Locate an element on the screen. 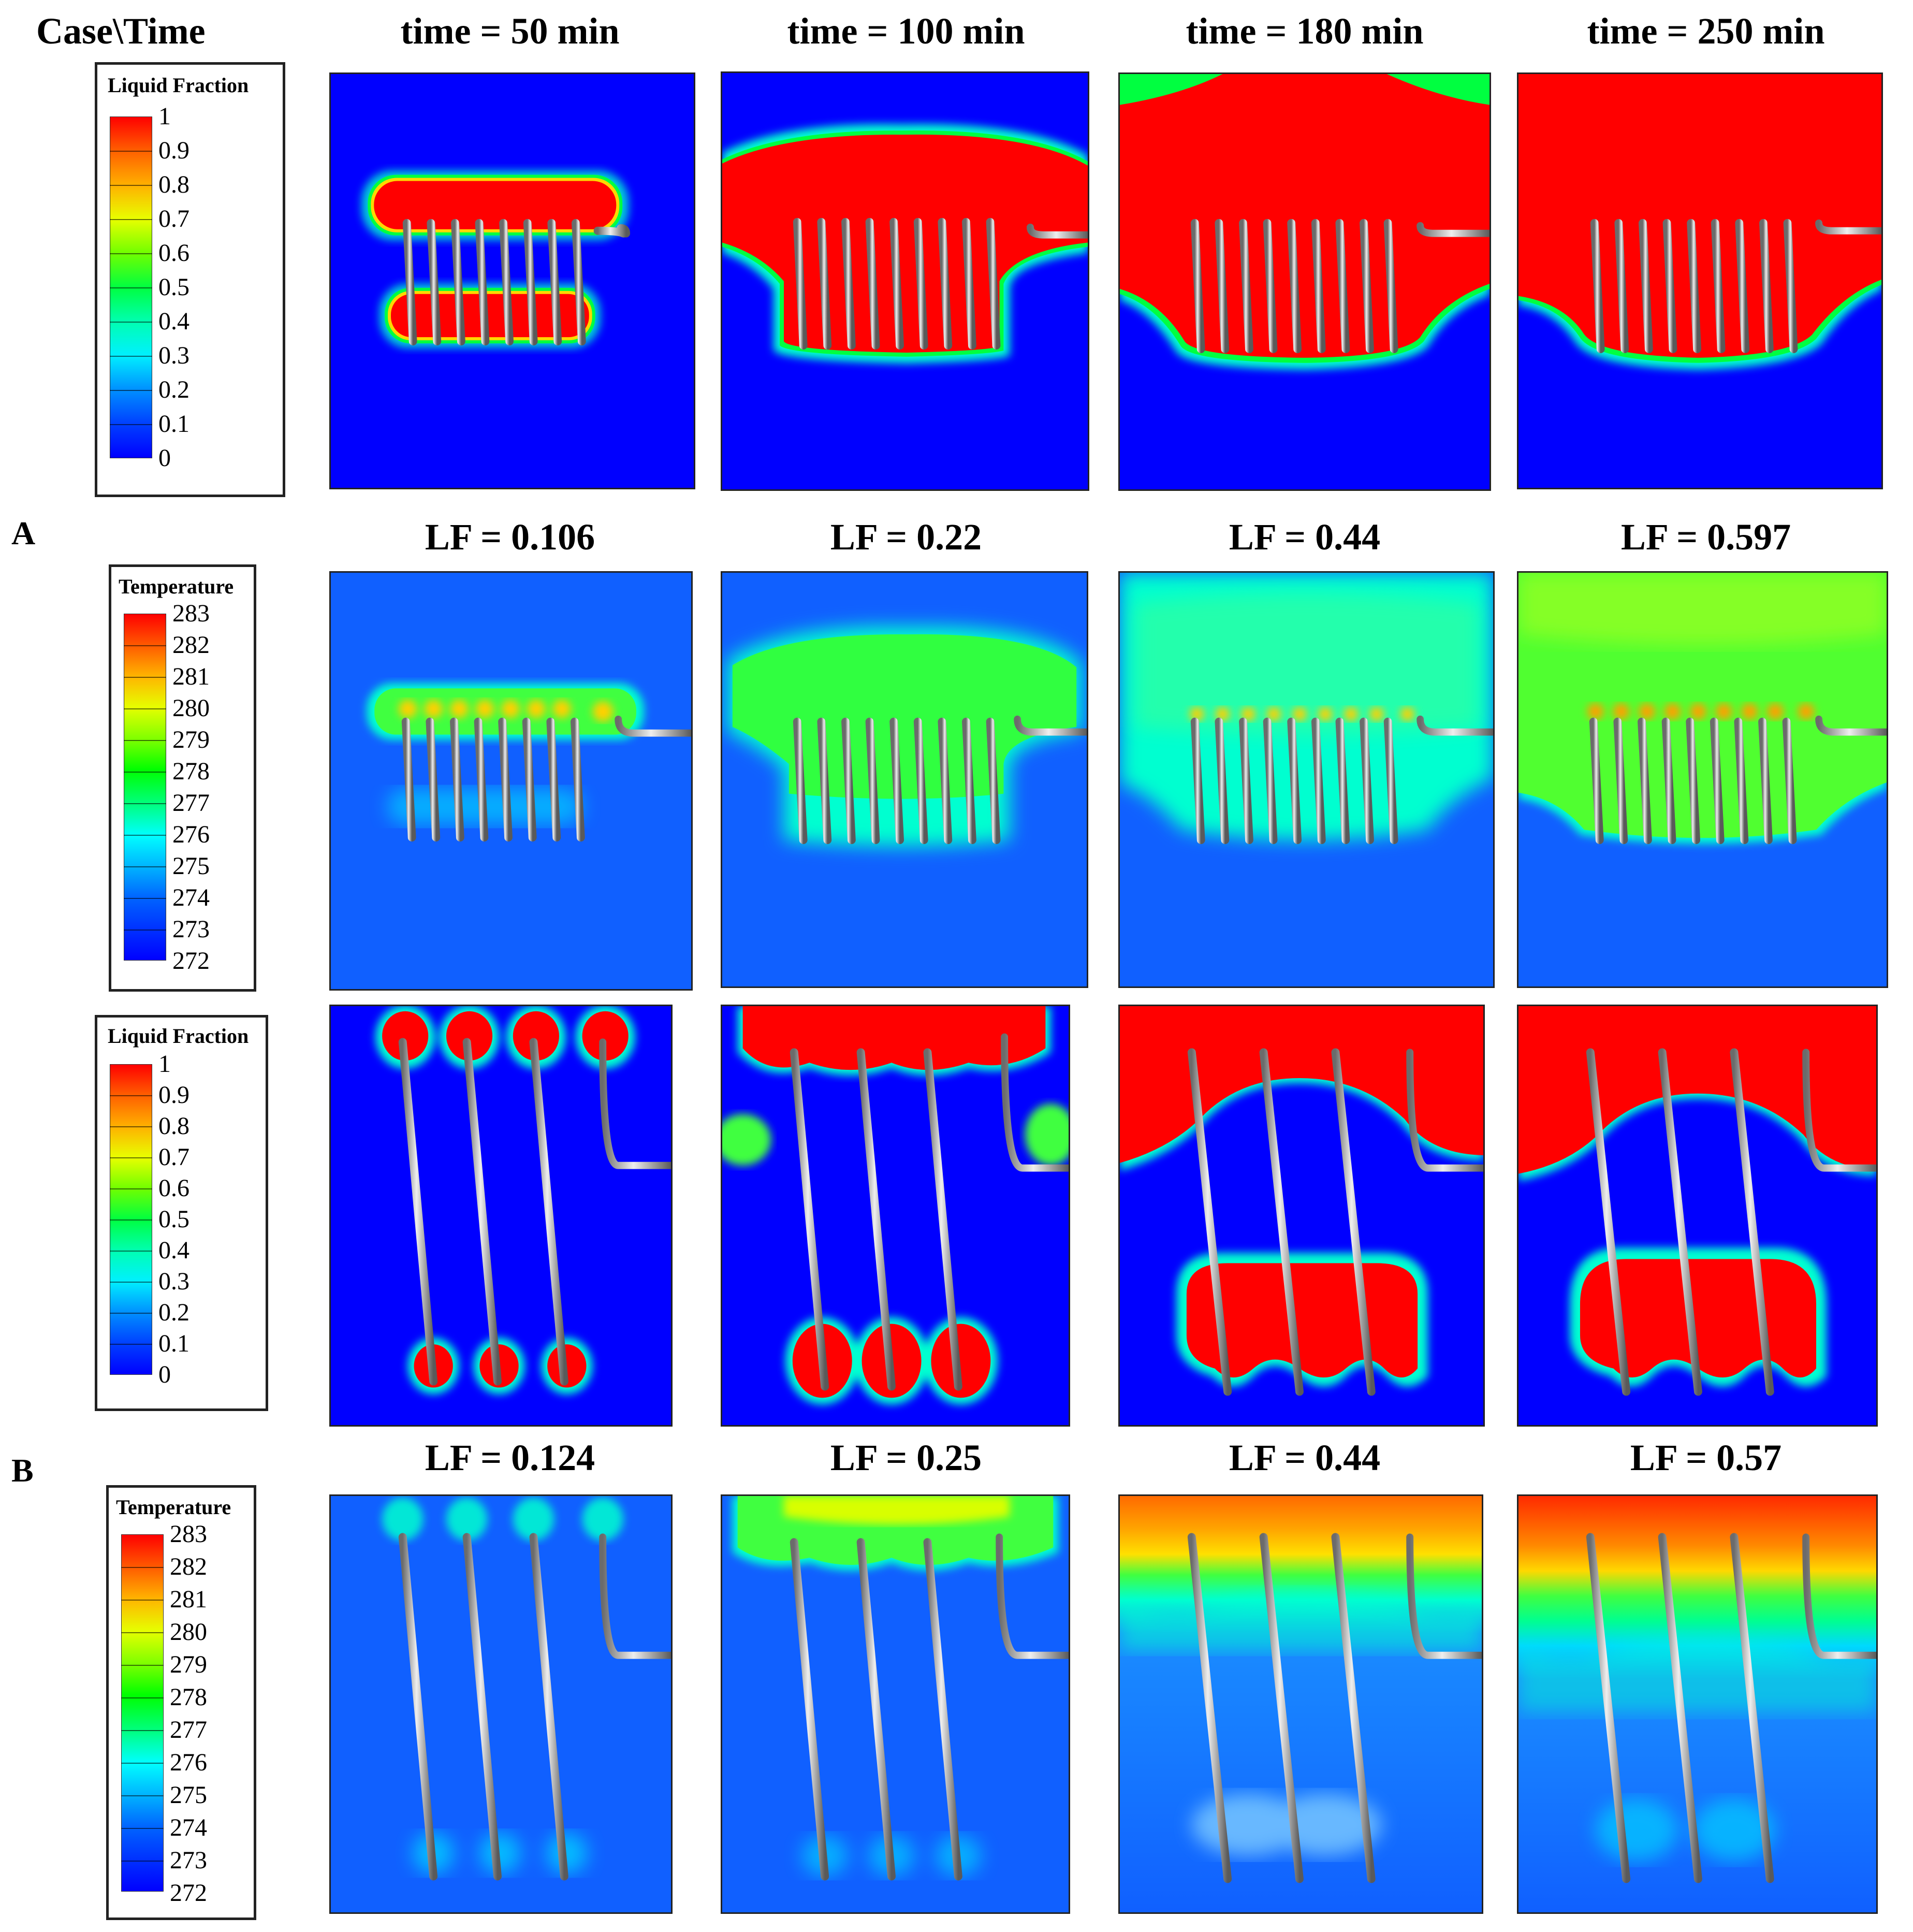 This screenshot has width=1913, height=1932. lf-value-b-180: LF = 0.44 is located at coordinates (1305, 1457).